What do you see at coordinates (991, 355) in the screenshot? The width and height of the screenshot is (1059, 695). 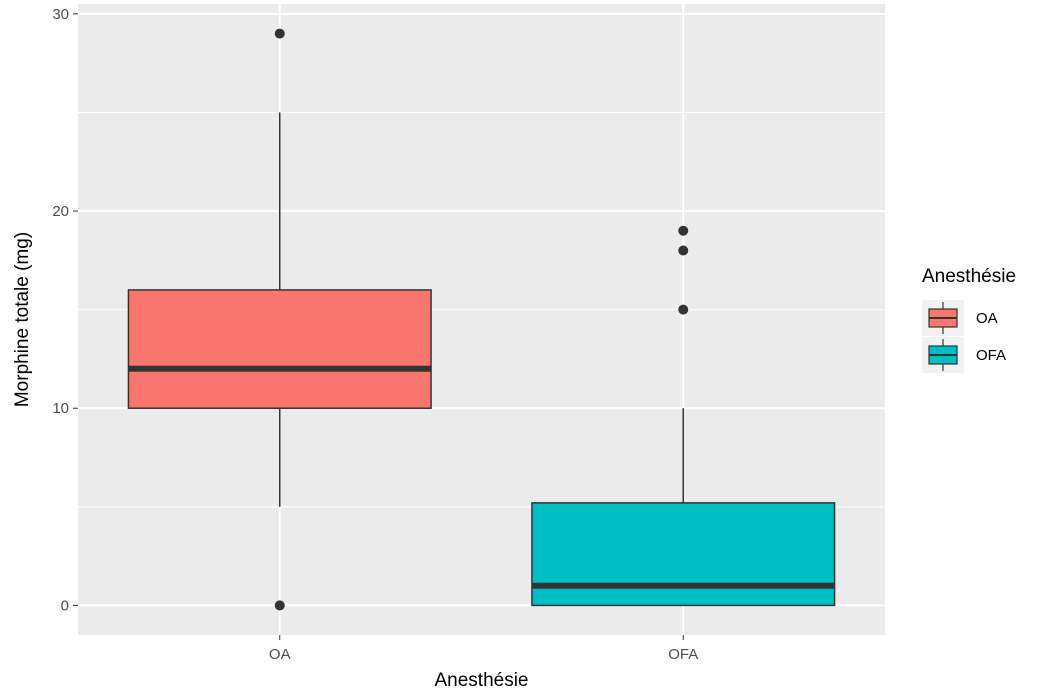 I see `legend-label: OFA` at bounding box center [991, 355].